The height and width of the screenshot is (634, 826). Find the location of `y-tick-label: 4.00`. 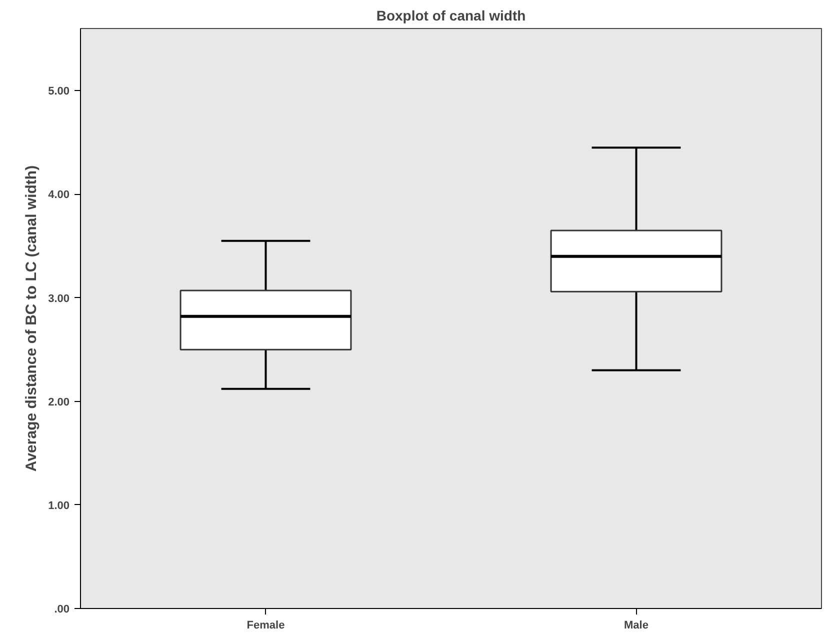

y-tick-label: 4.00 is located at coordinates (59, 195).